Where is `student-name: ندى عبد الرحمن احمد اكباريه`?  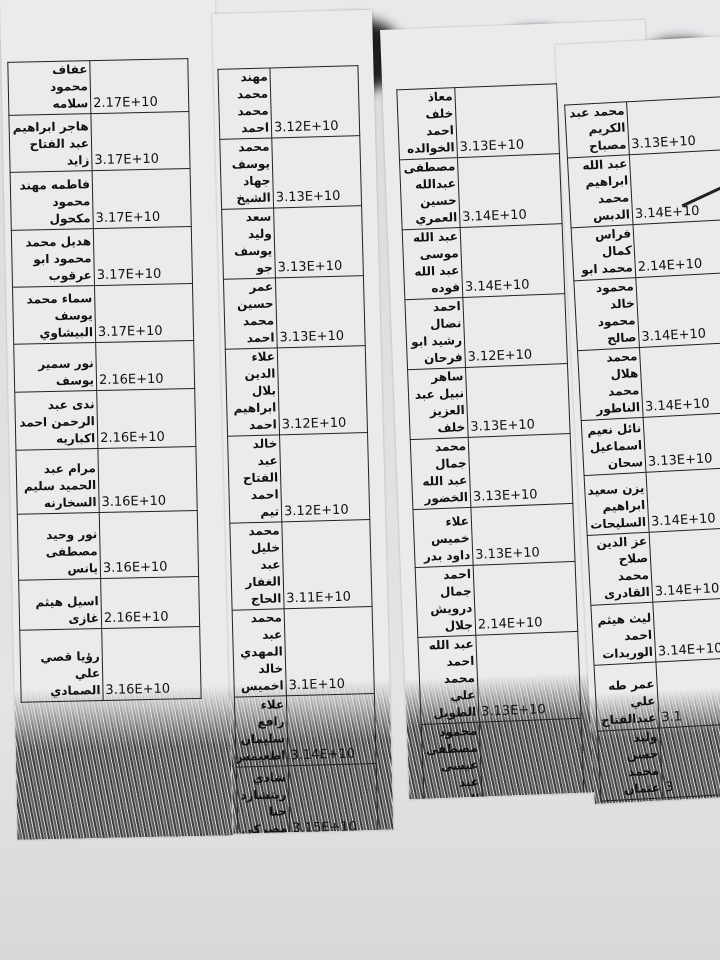
student-name: ندى عبد الرحمن احمد اكباريه is located at coordinates (56, 420).